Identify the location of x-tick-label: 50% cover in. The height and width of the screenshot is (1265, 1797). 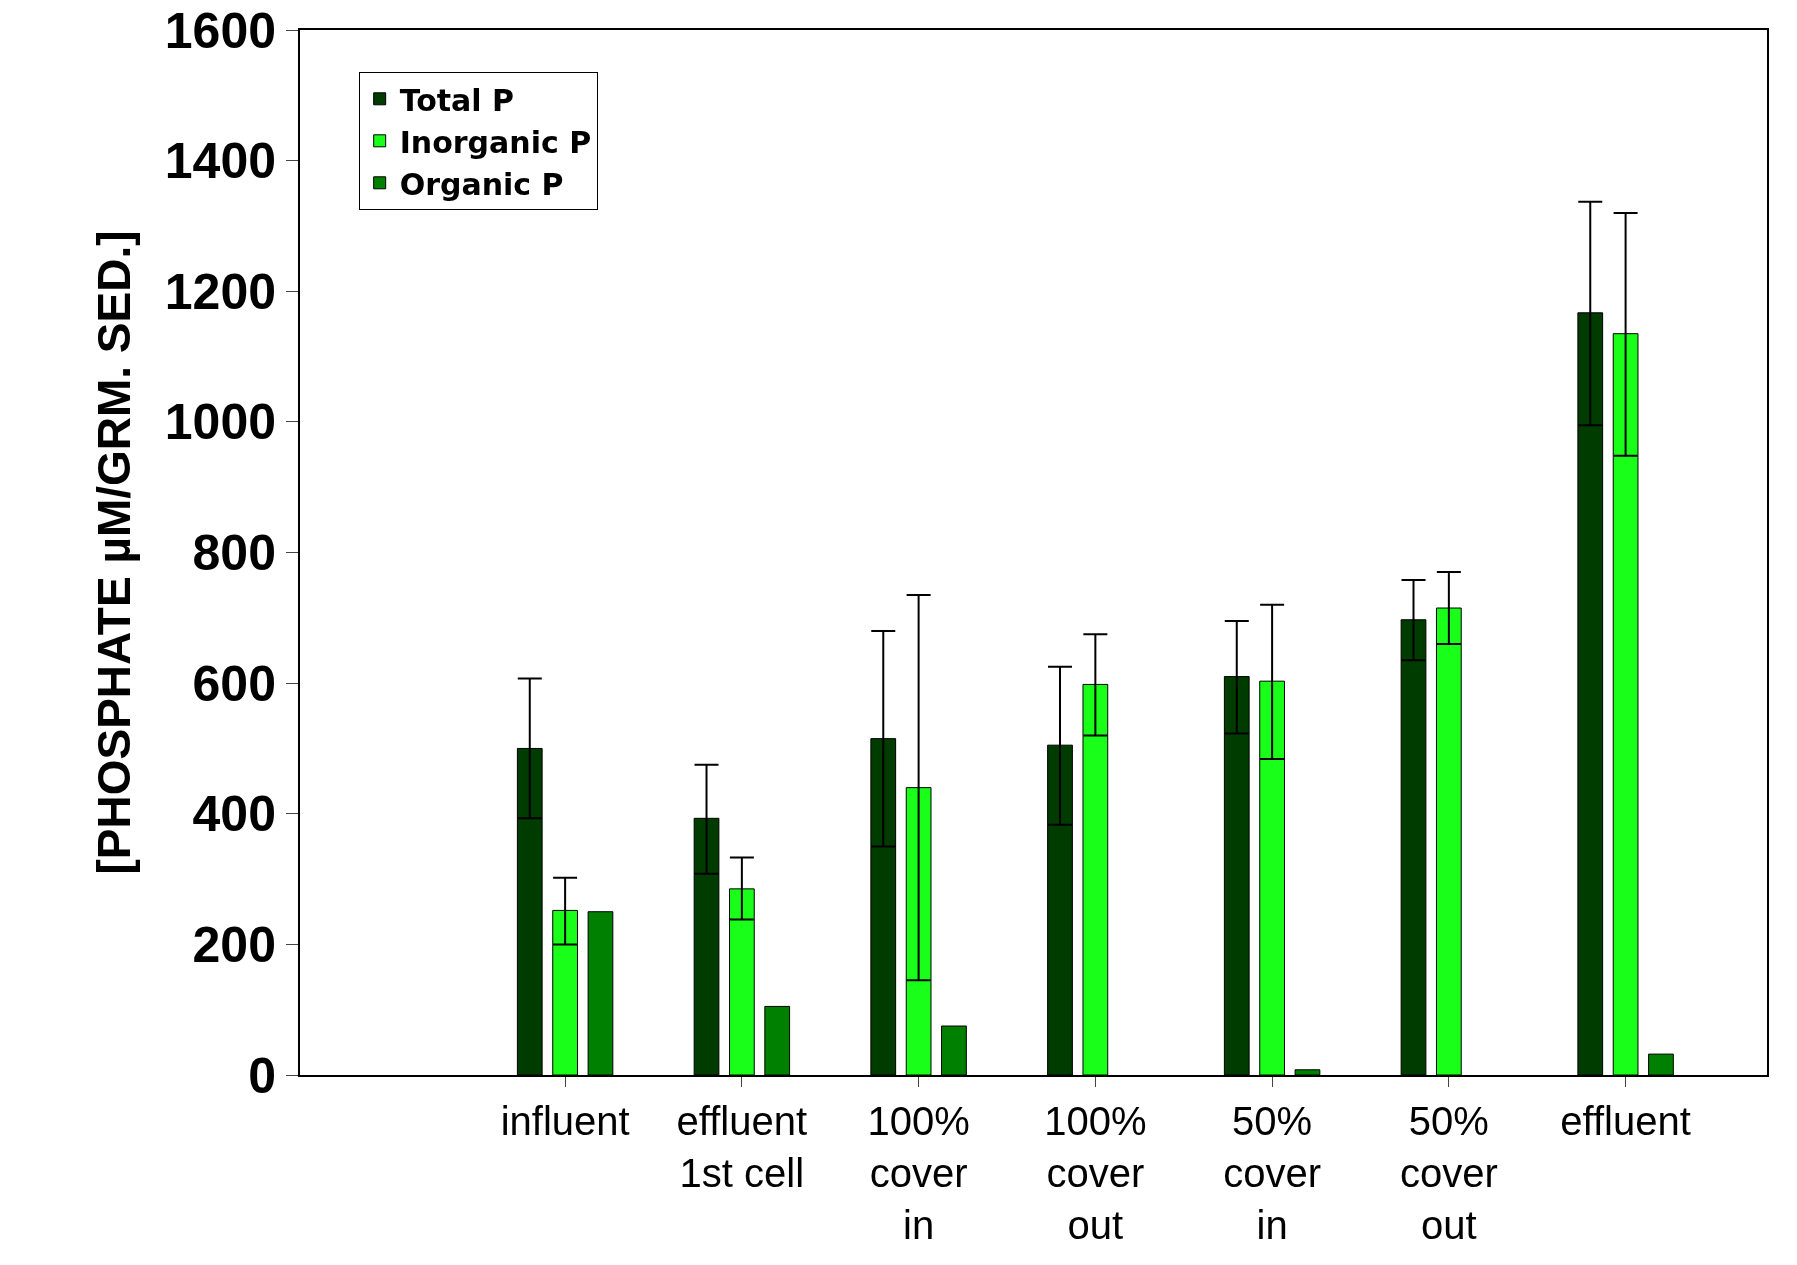
(1272, 1173).